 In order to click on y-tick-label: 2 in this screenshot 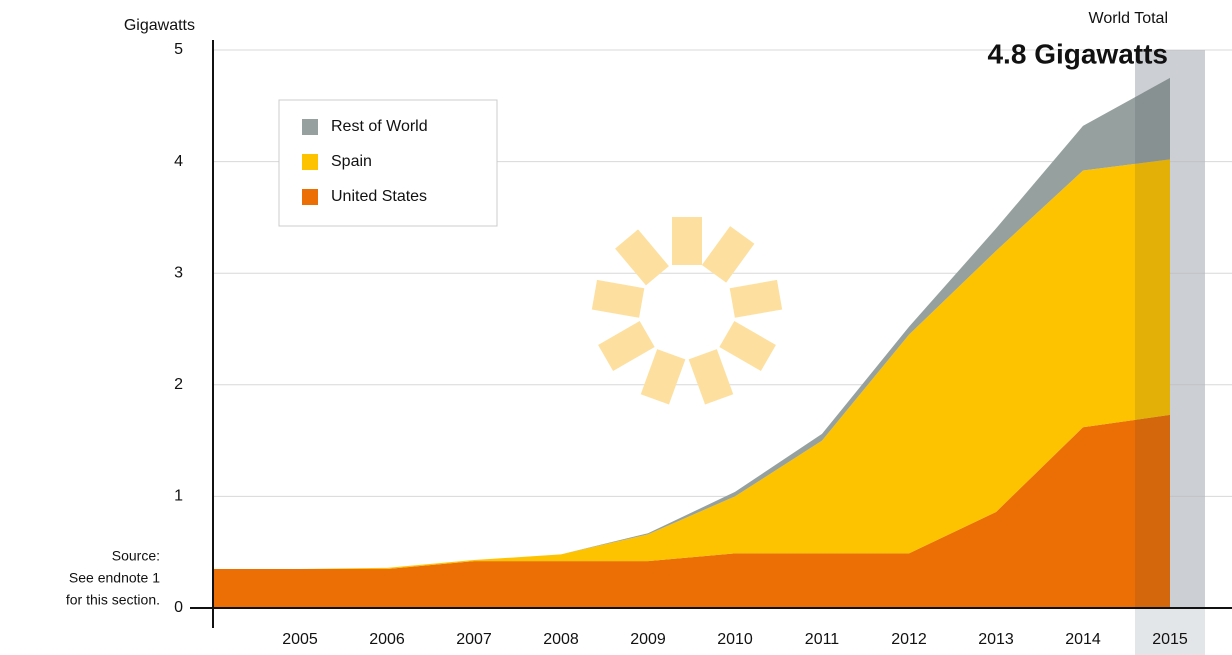, I will do `click(178, 384)`.